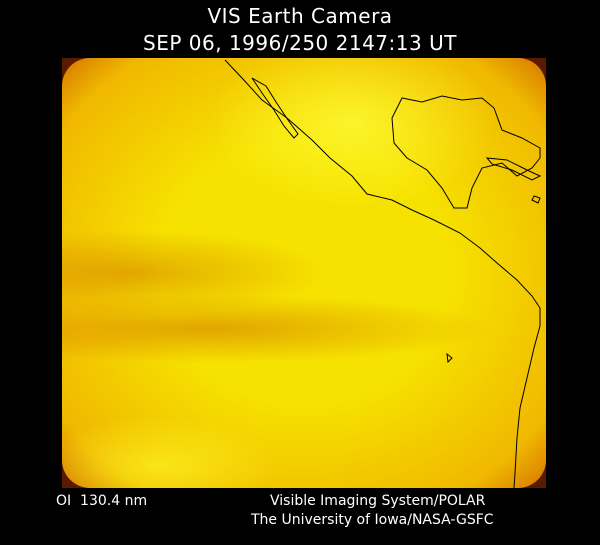 The image size is (600, 545). What do you see at coordinates (300, 16) in the screenshot?
I see `image-title: VIS Earth Camera` at bounding box center [300, 16].